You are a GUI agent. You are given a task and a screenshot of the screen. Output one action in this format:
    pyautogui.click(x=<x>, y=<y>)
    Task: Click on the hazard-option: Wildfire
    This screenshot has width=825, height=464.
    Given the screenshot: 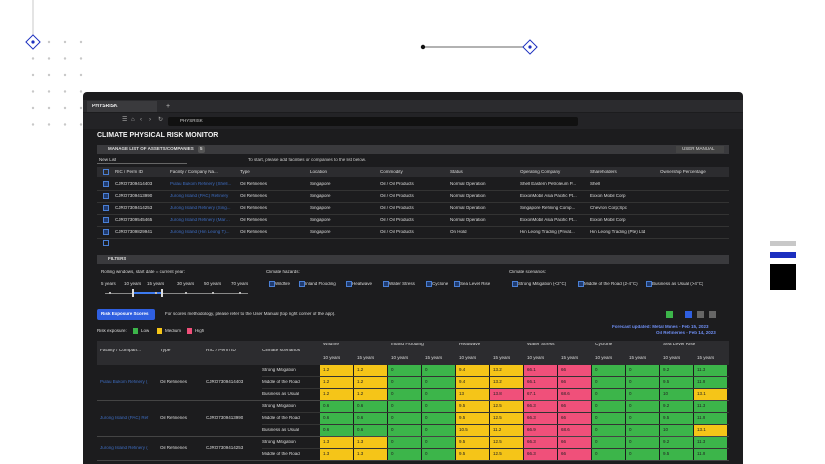 What is the action you would take?
    pyautogui.click(x=283, y=283)
    